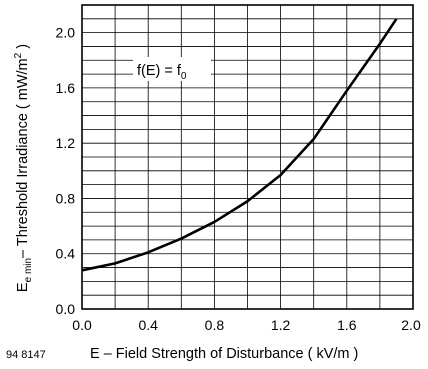  What do you see at coordinates (246, 325) in the screenshot?
I see `x-tick-labels: 0.0 0.4 0.8 1.2 1.6 2.0` at bounding box center [246, 325].